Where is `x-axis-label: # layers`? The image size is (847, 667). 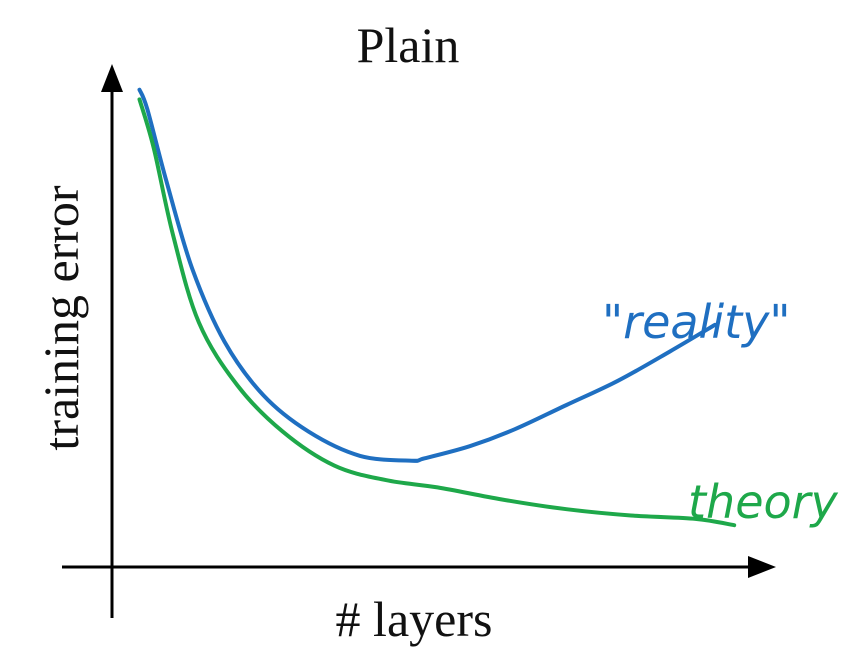
x-axis-label: # layers is located at coordinates (414, 619).